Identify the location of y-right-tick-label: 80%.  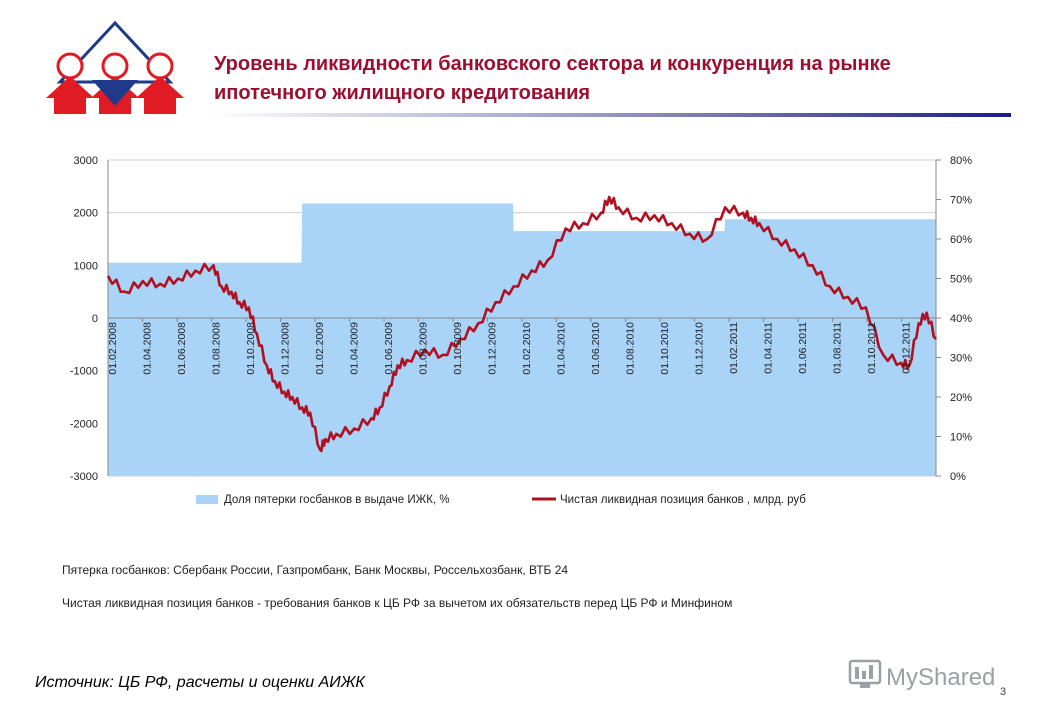
(961, 161).